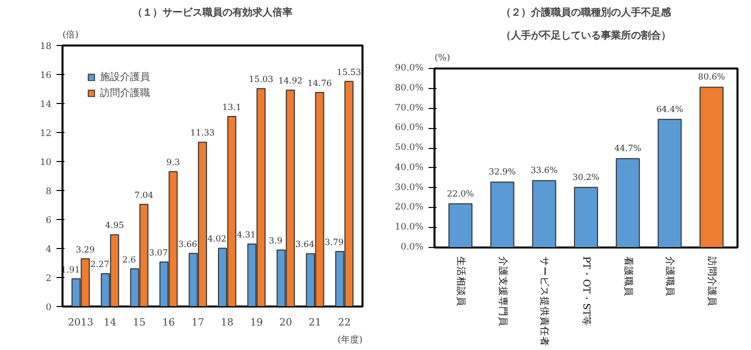 This screenshot has height=350, width=751. What do you see at coordinates (409, 187) in the screenshot?
I see `y-tick-label: 30.0%` at bounding box center [409, 187].